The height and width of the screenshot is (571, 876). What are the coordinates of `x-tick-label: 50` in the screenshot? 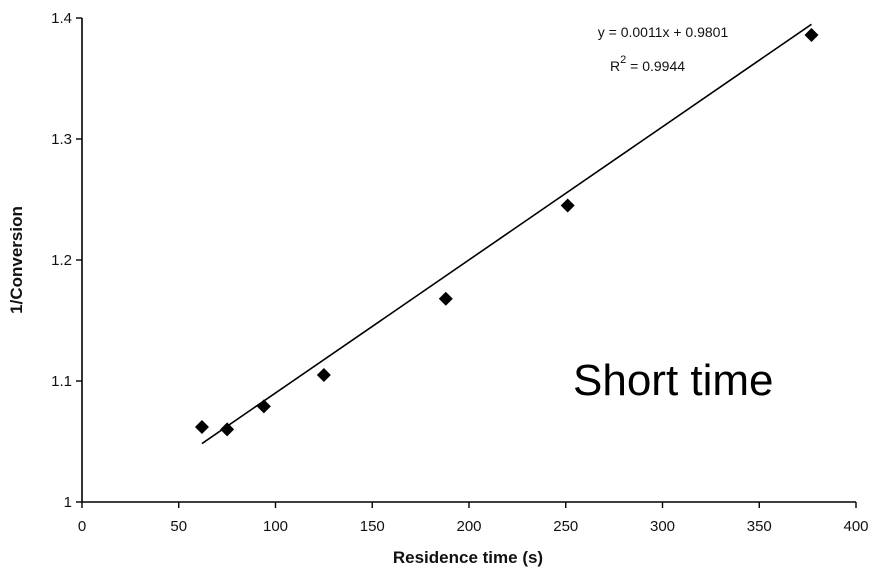 It's located at (178, 526).